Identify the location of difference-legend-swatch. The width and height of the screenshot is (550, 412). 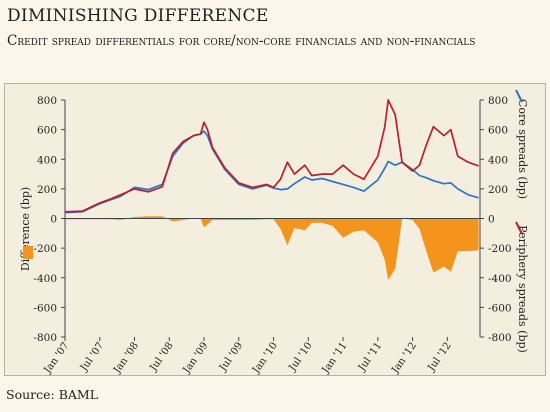
(28, 252).